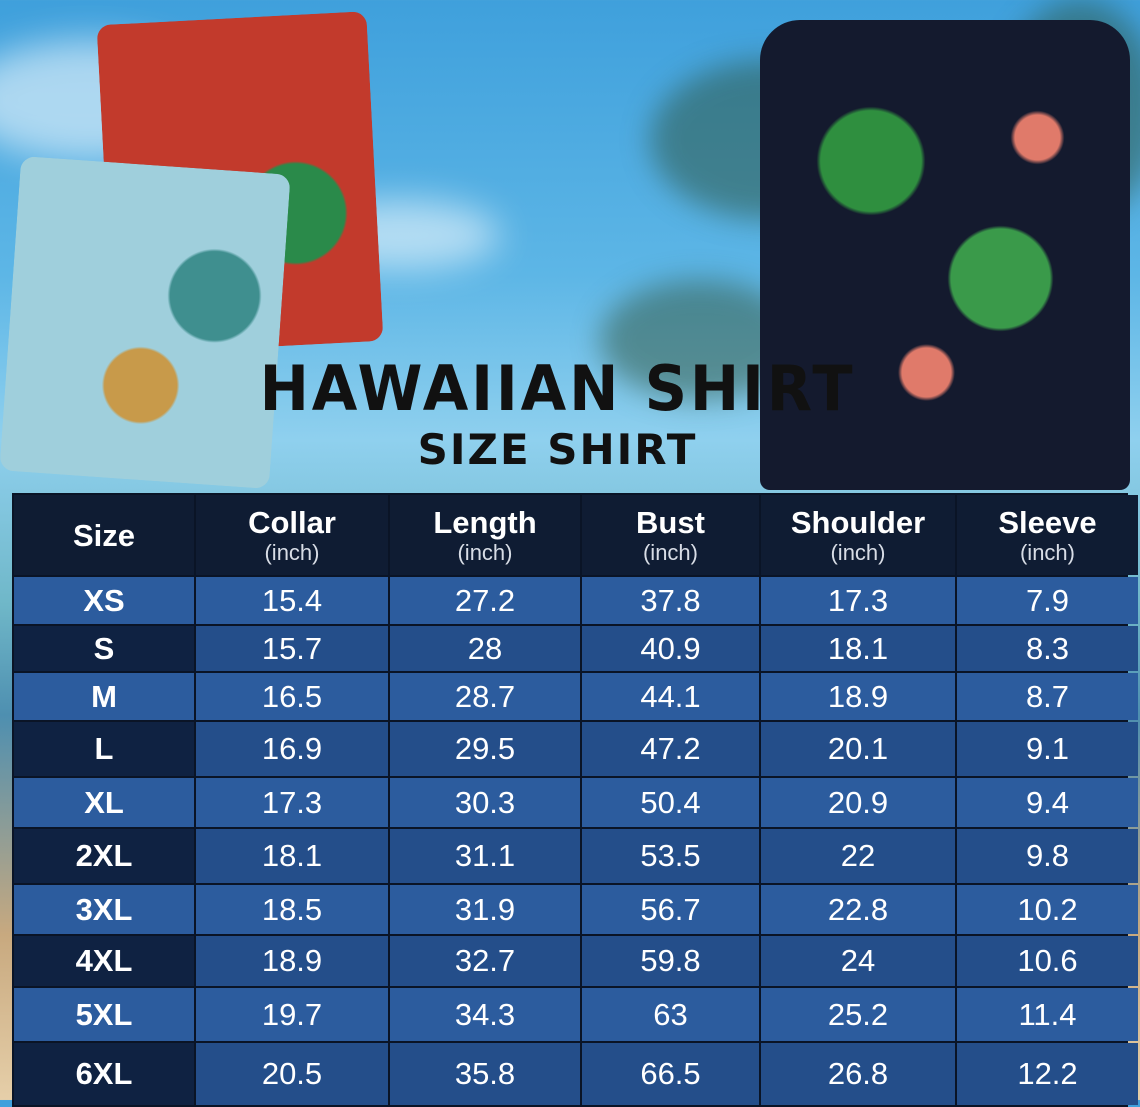 This screenshot has width=1140, height=1107. Describe the element at coordinates (292, 1074) in the screenshot. I see `measurement-cell: 20.5` at that location.